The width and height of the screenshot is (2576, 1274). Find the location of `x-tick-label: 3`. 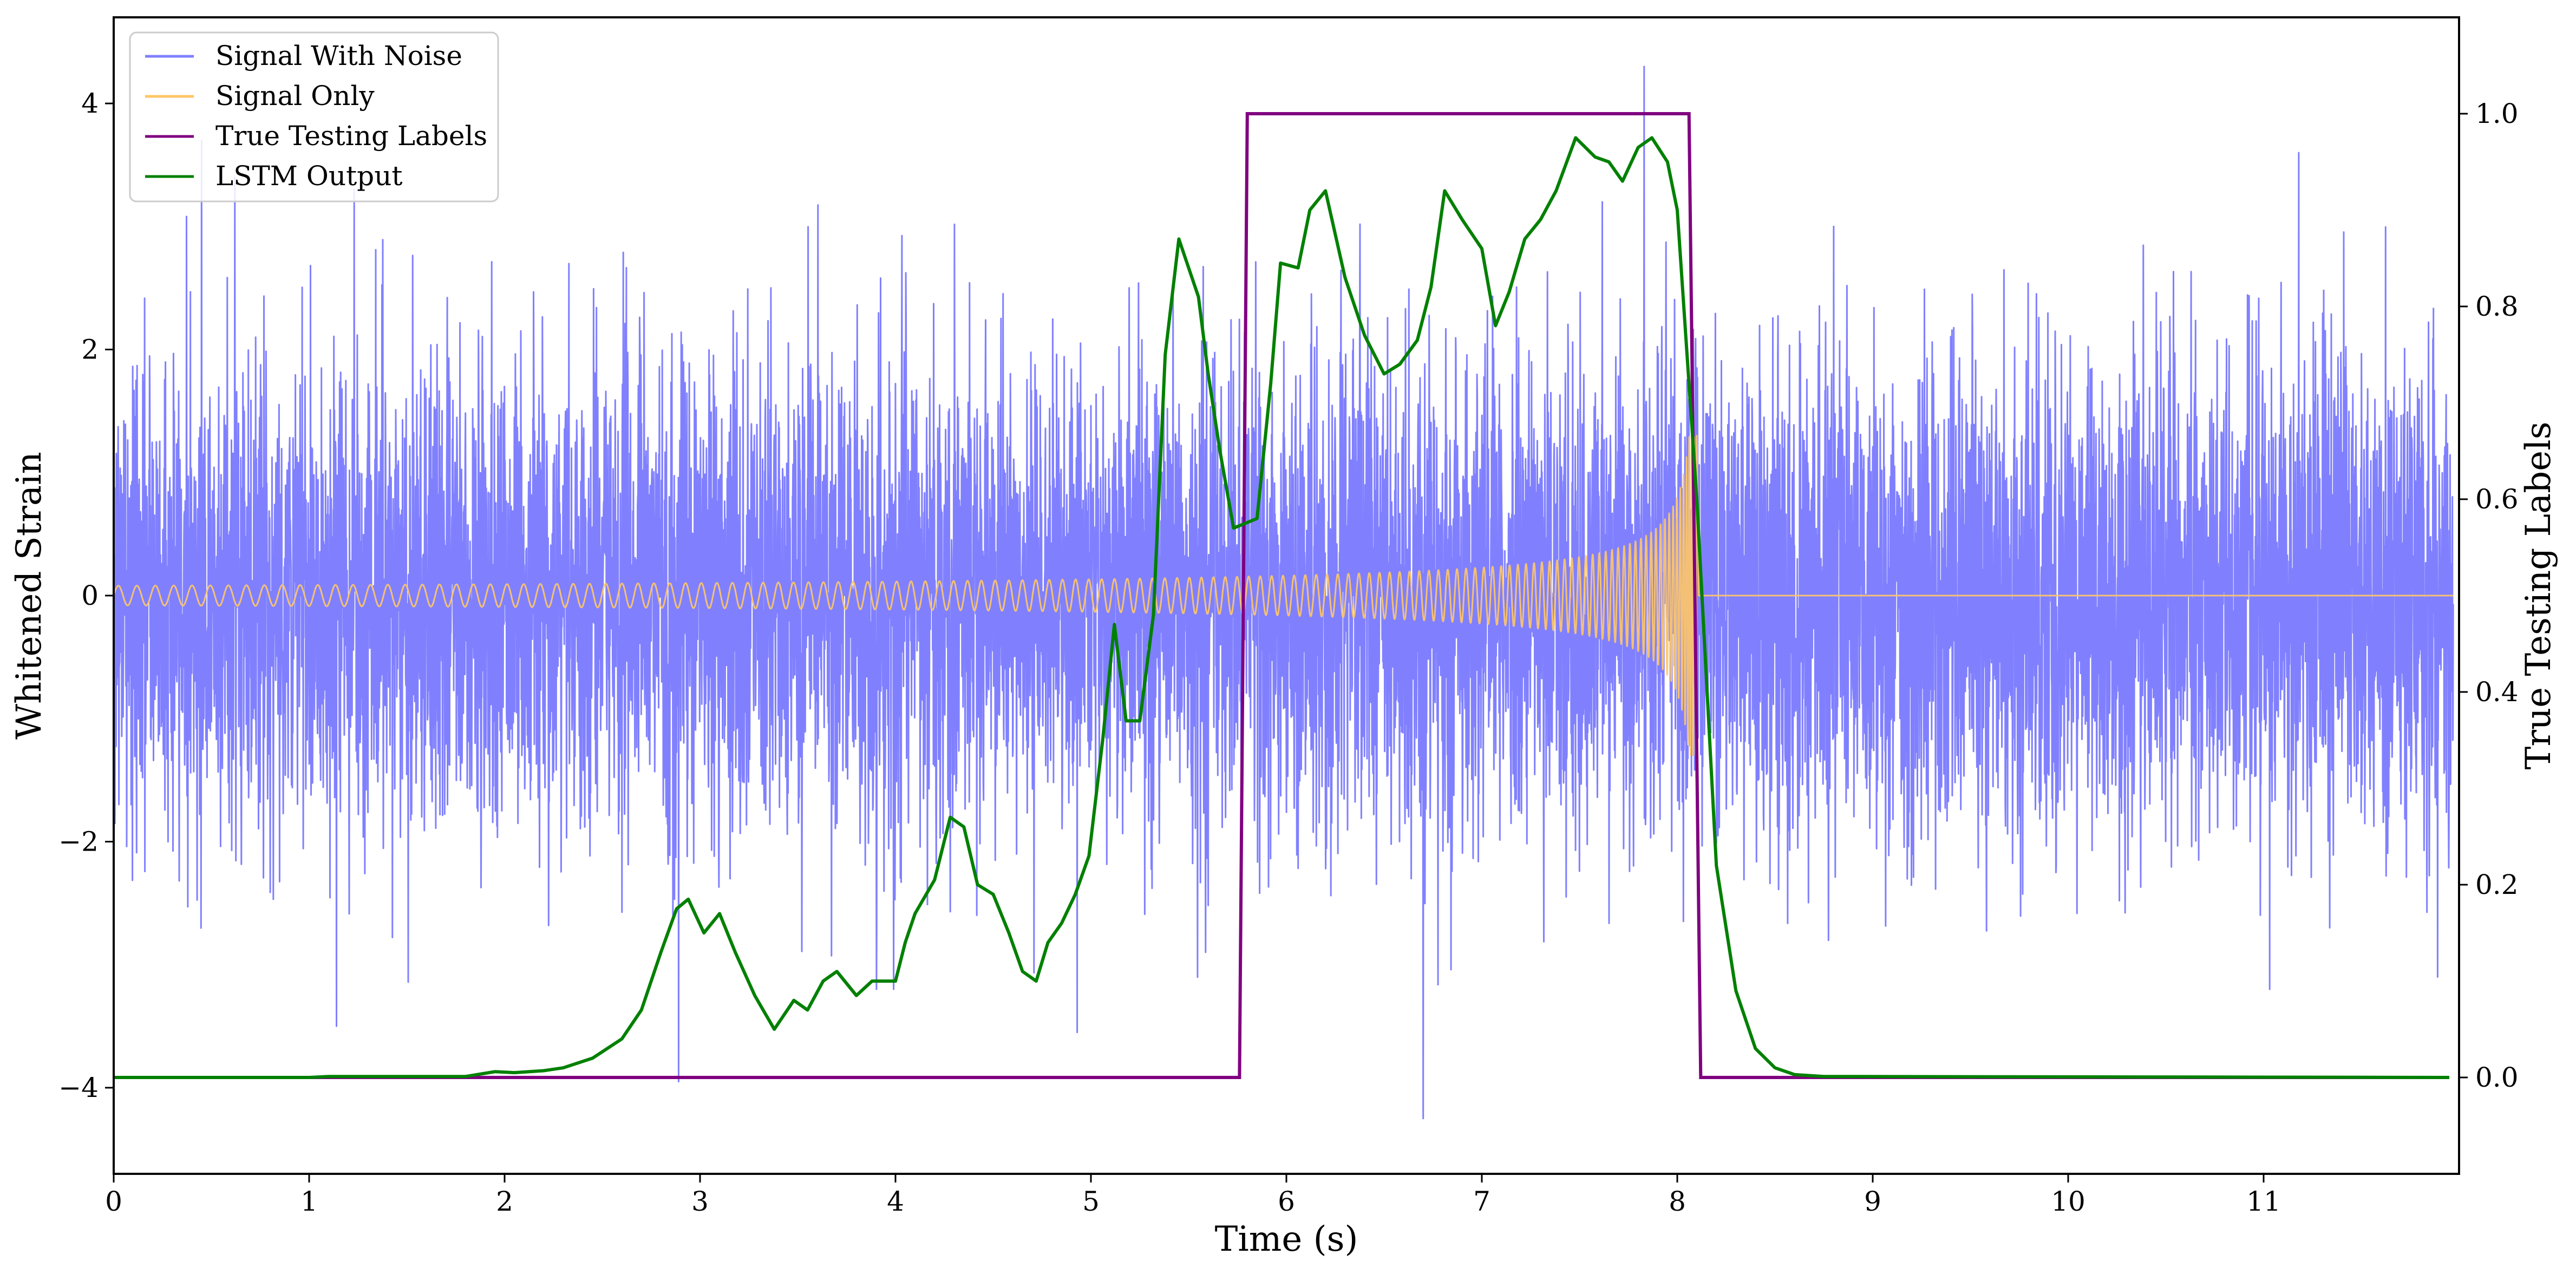

x-tick-label: 3 is located at coordinates (700, 1201).